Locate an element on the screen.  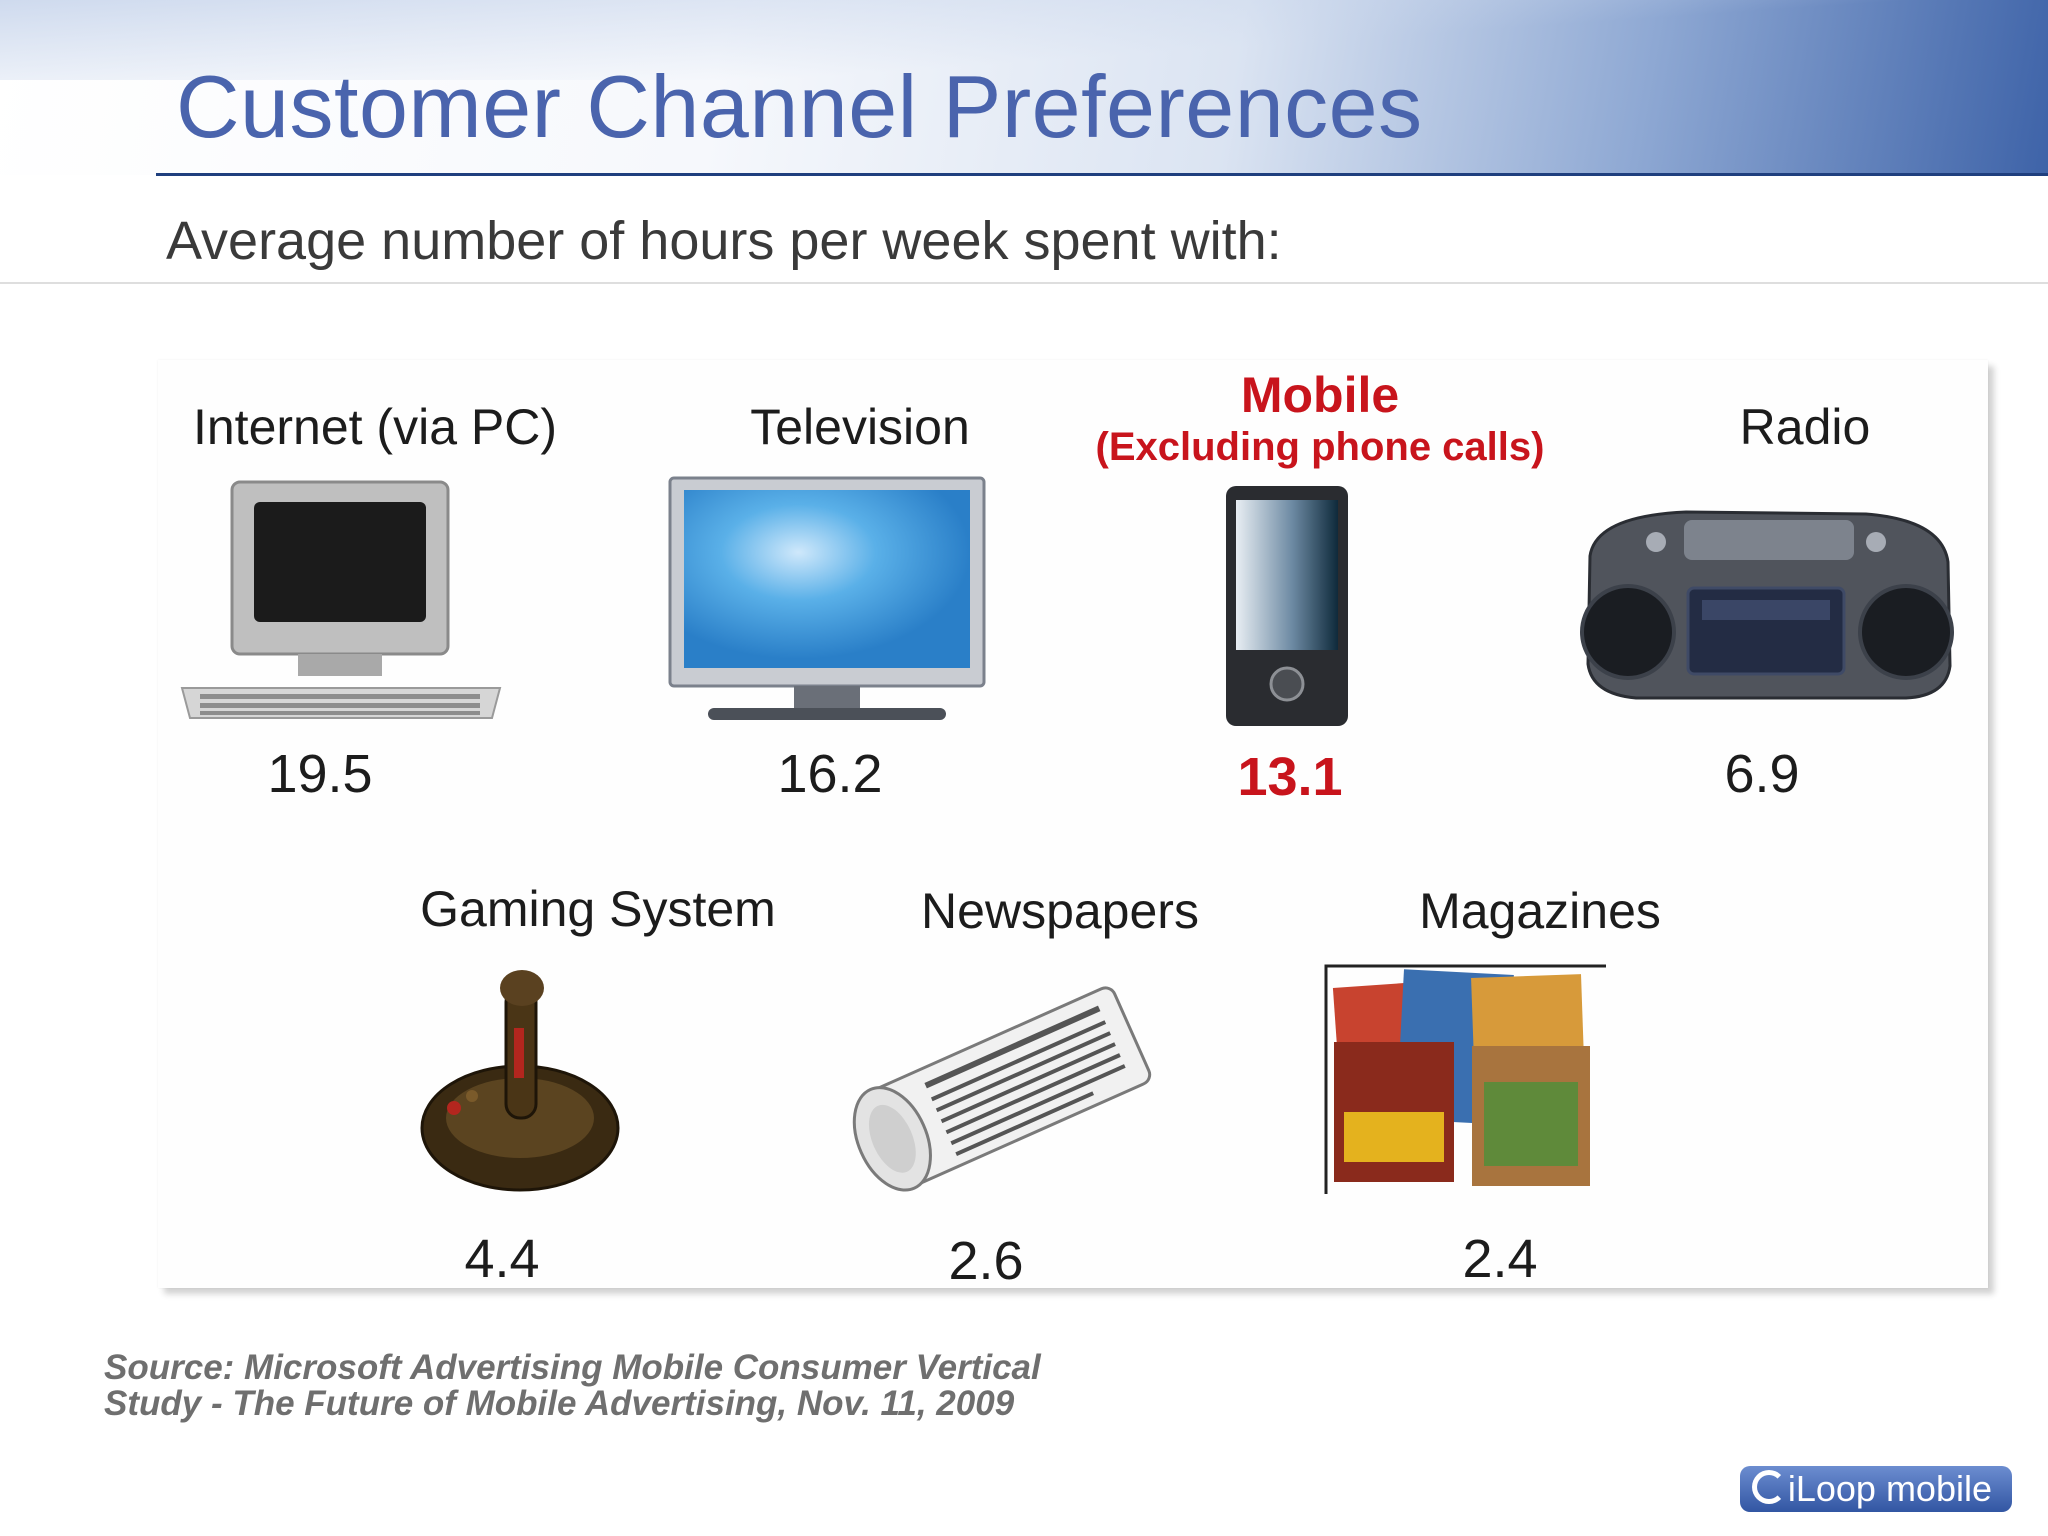
iloop-mobile-logo: iLoop mobile is located at coordinates (1876, 1489).